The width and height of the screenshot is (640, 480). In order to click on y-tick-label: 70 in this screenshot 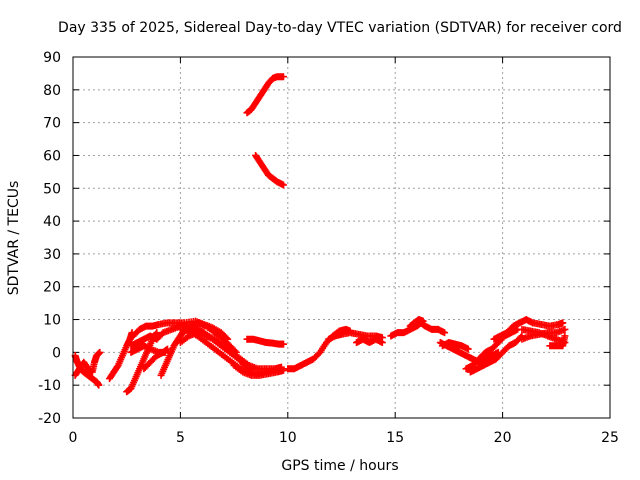, I will do `click(52, 124)`.